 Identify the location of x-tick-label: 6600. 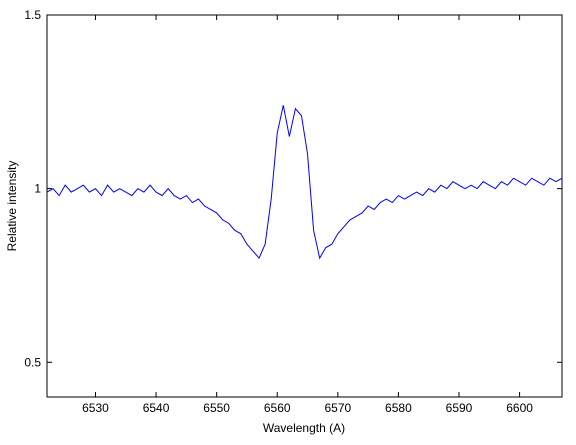
(519, 408).